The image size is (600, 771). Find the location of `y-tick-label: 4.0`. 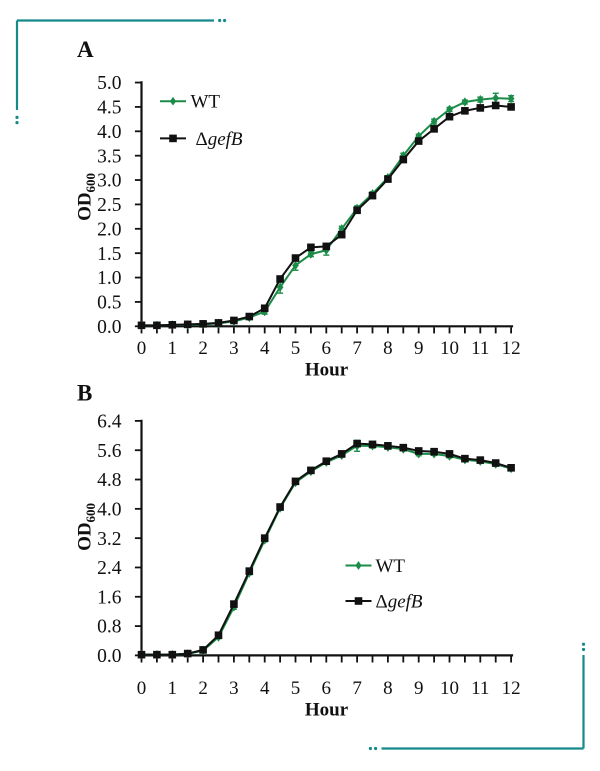

y-tick-label: 4.0 is located at coordinates (109, 509).